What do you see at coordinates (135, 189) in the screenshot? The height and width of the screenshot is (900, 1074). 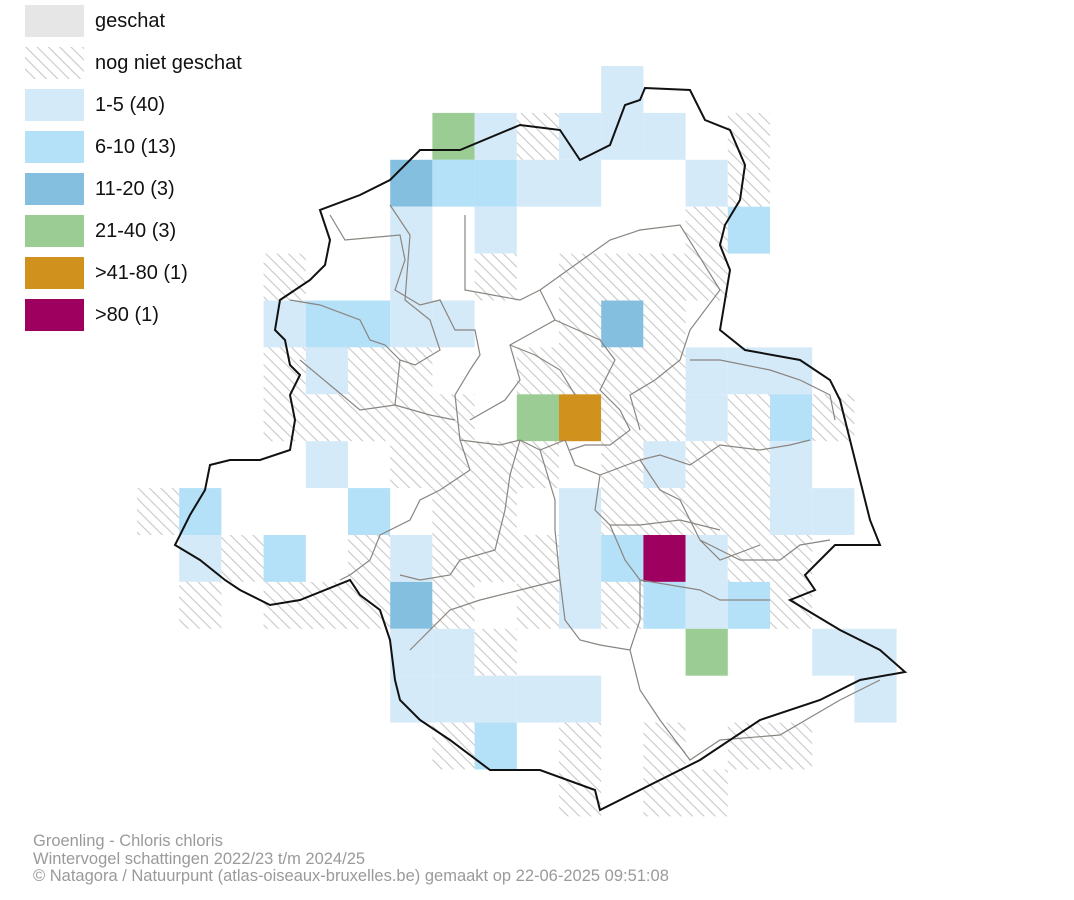 I see `legend-label: 11-20 (3)` at bounding box center [135, 189].